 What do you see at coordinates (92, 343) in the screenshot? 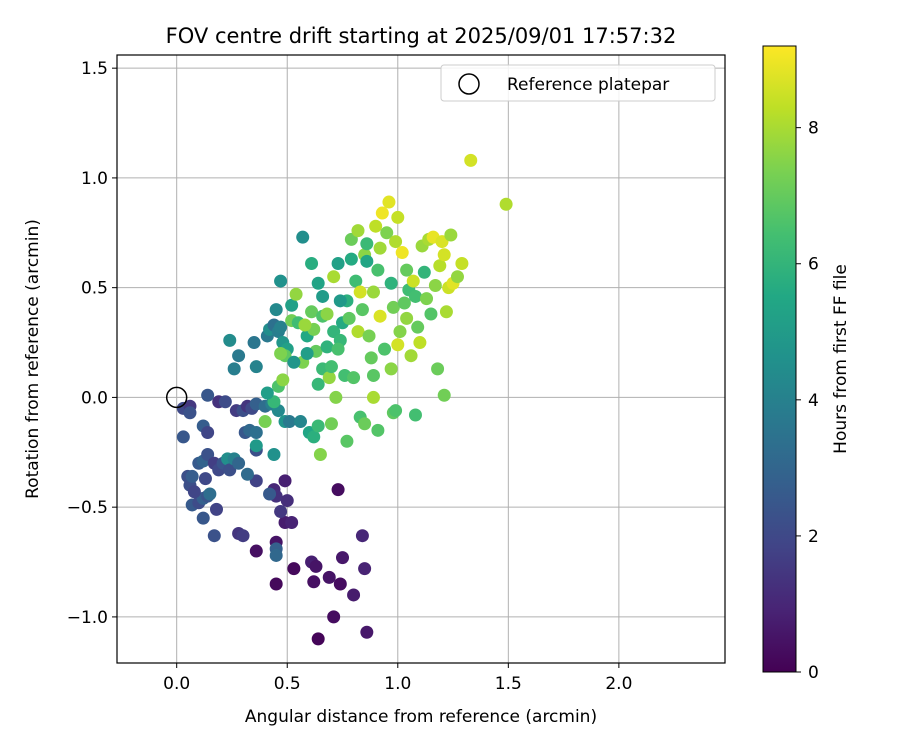
I see `y-ticks: −1.0 −0.5 0.0 0.5 1.0 1.5` at bounding box center [92, 343].